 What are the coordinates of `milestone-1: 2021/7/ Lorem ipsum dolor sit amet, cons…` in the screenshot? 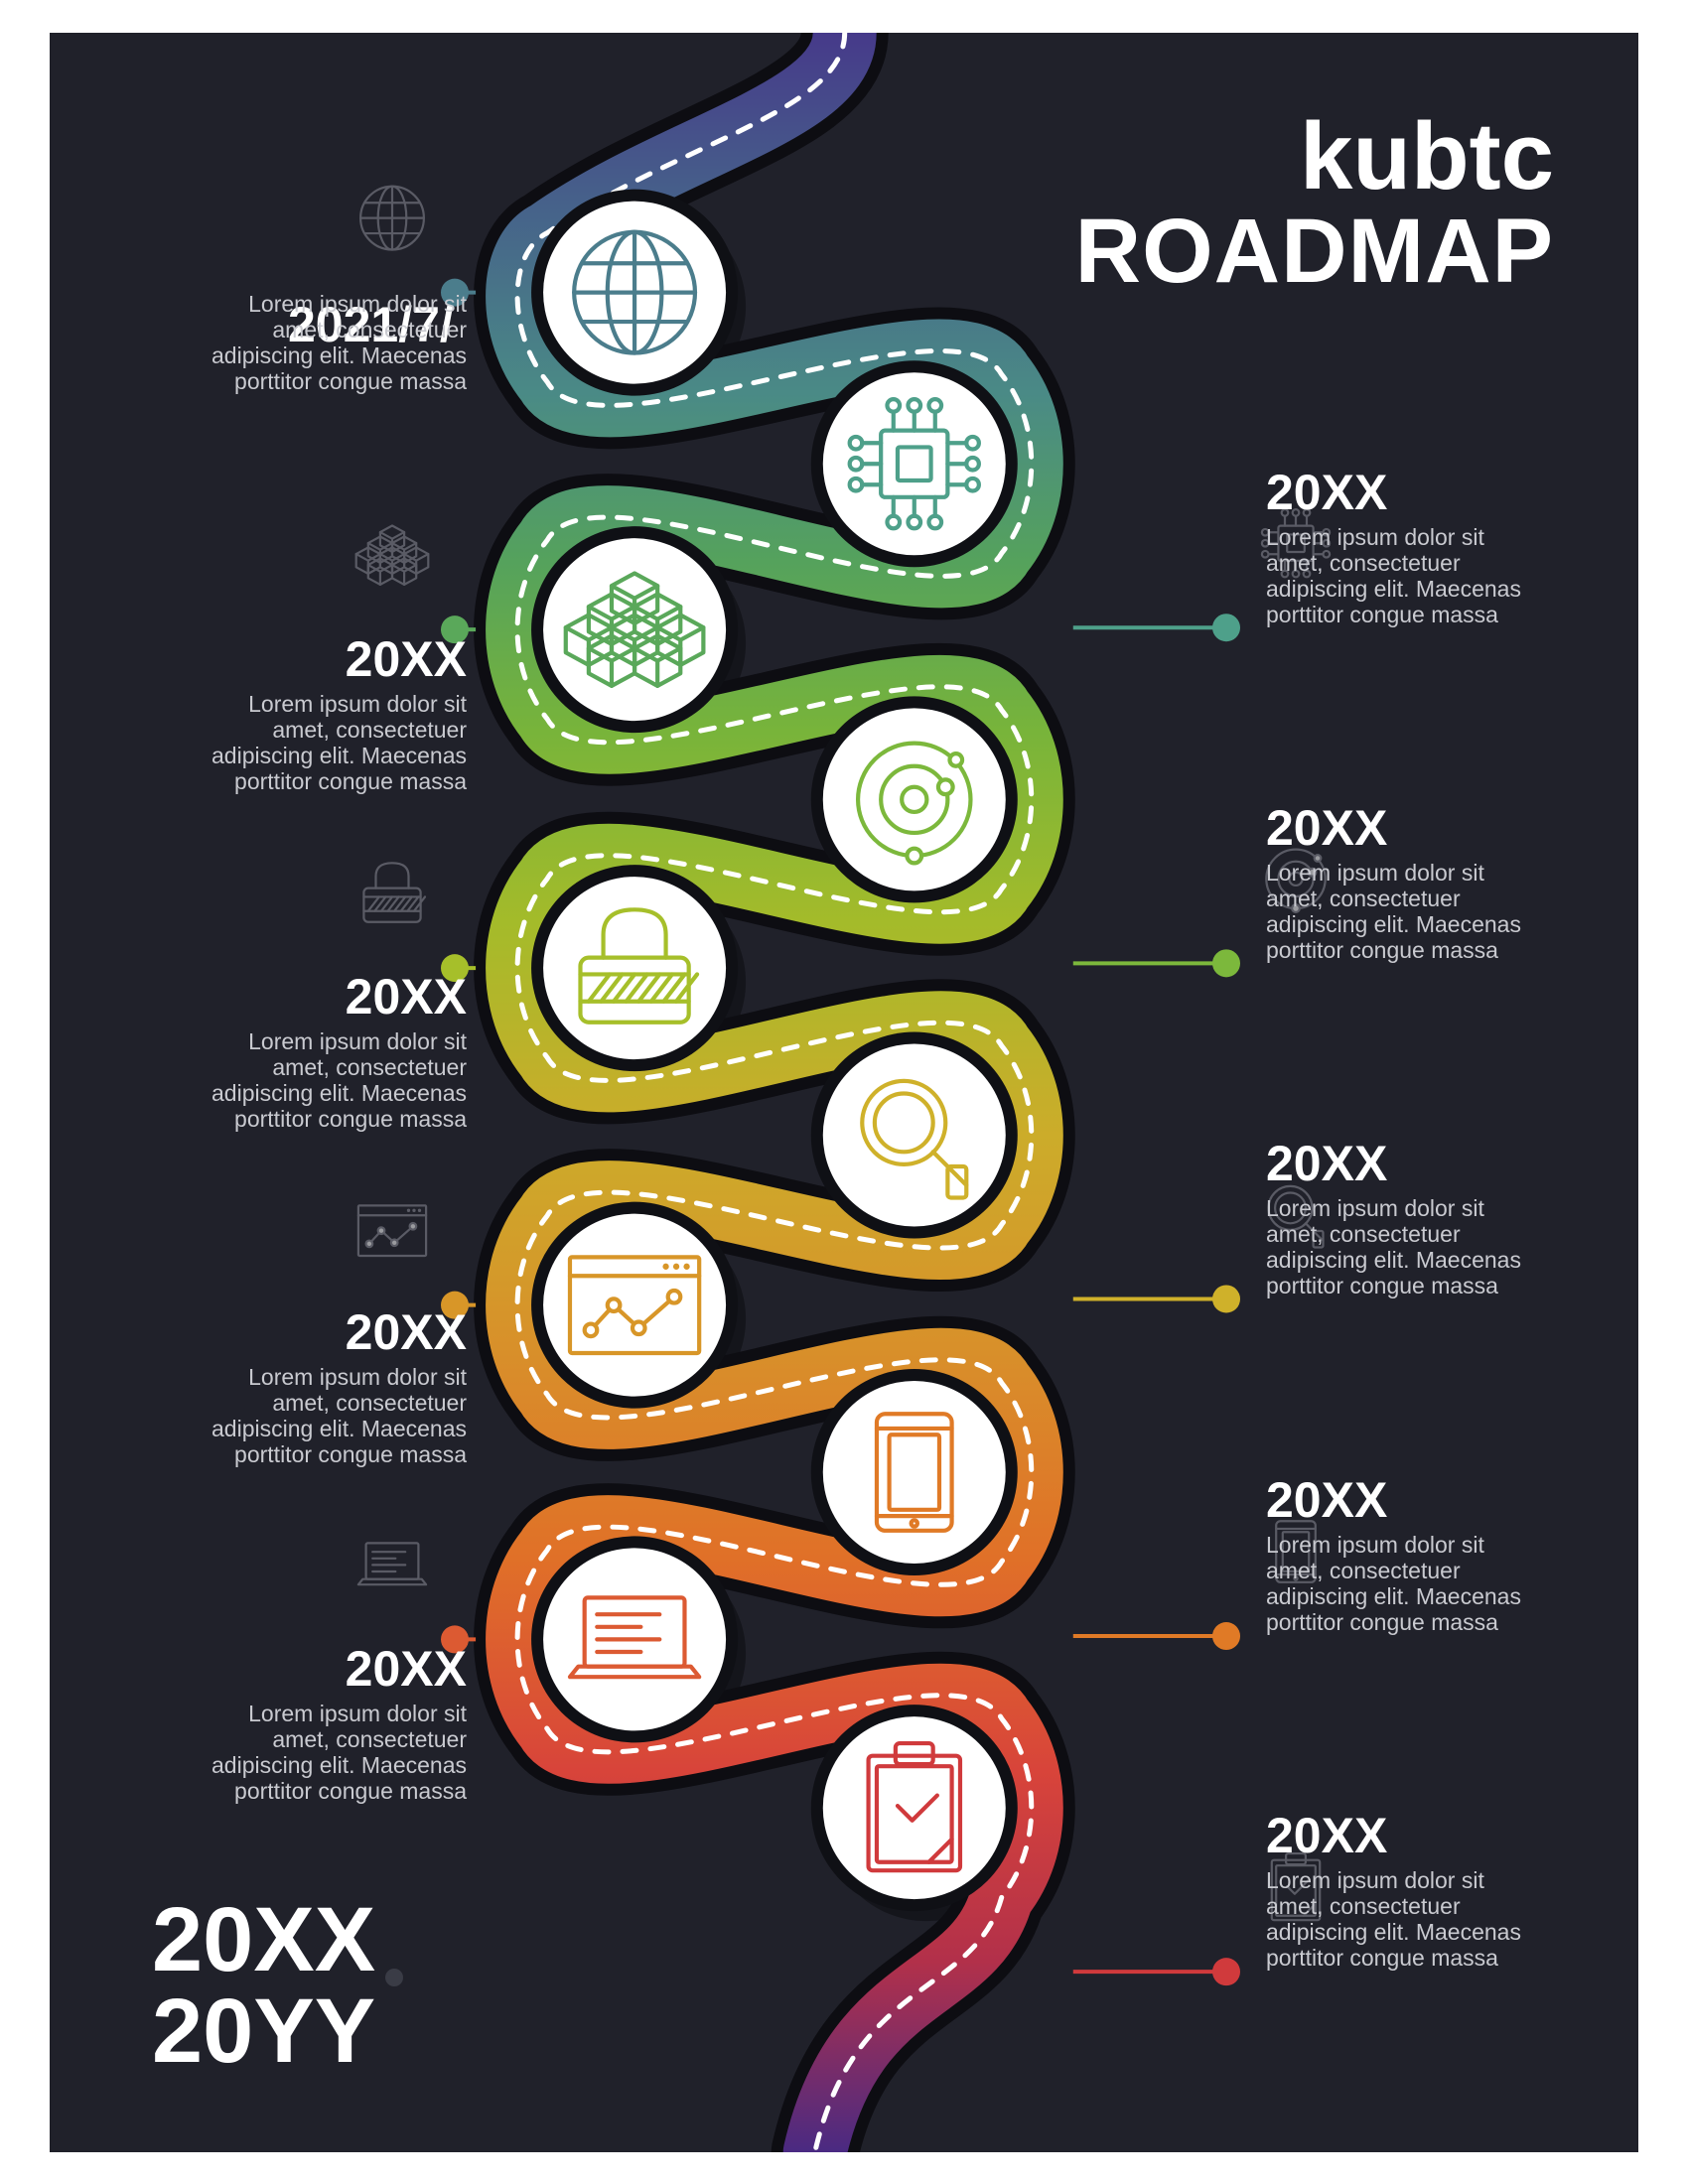 It's located at (303, 342).